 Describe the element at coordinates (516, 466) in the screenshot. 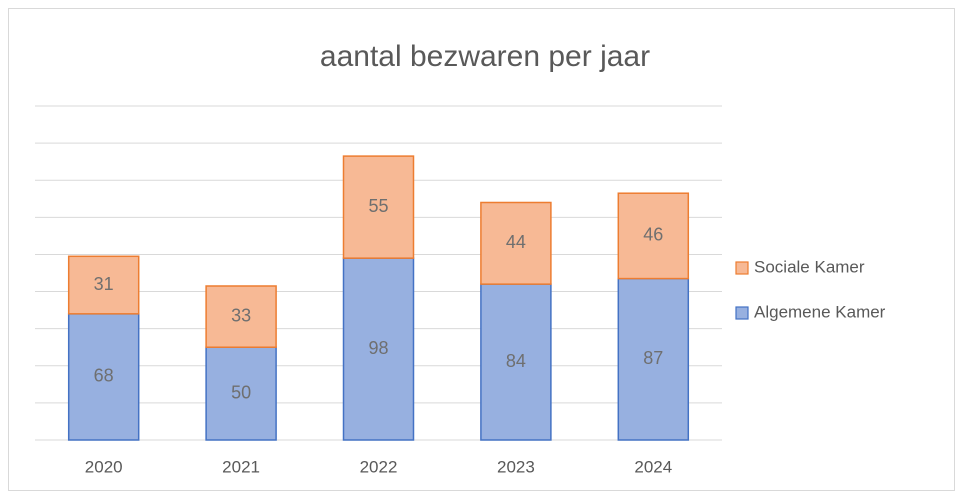

I see `x-tick-label: 2023` at that location.